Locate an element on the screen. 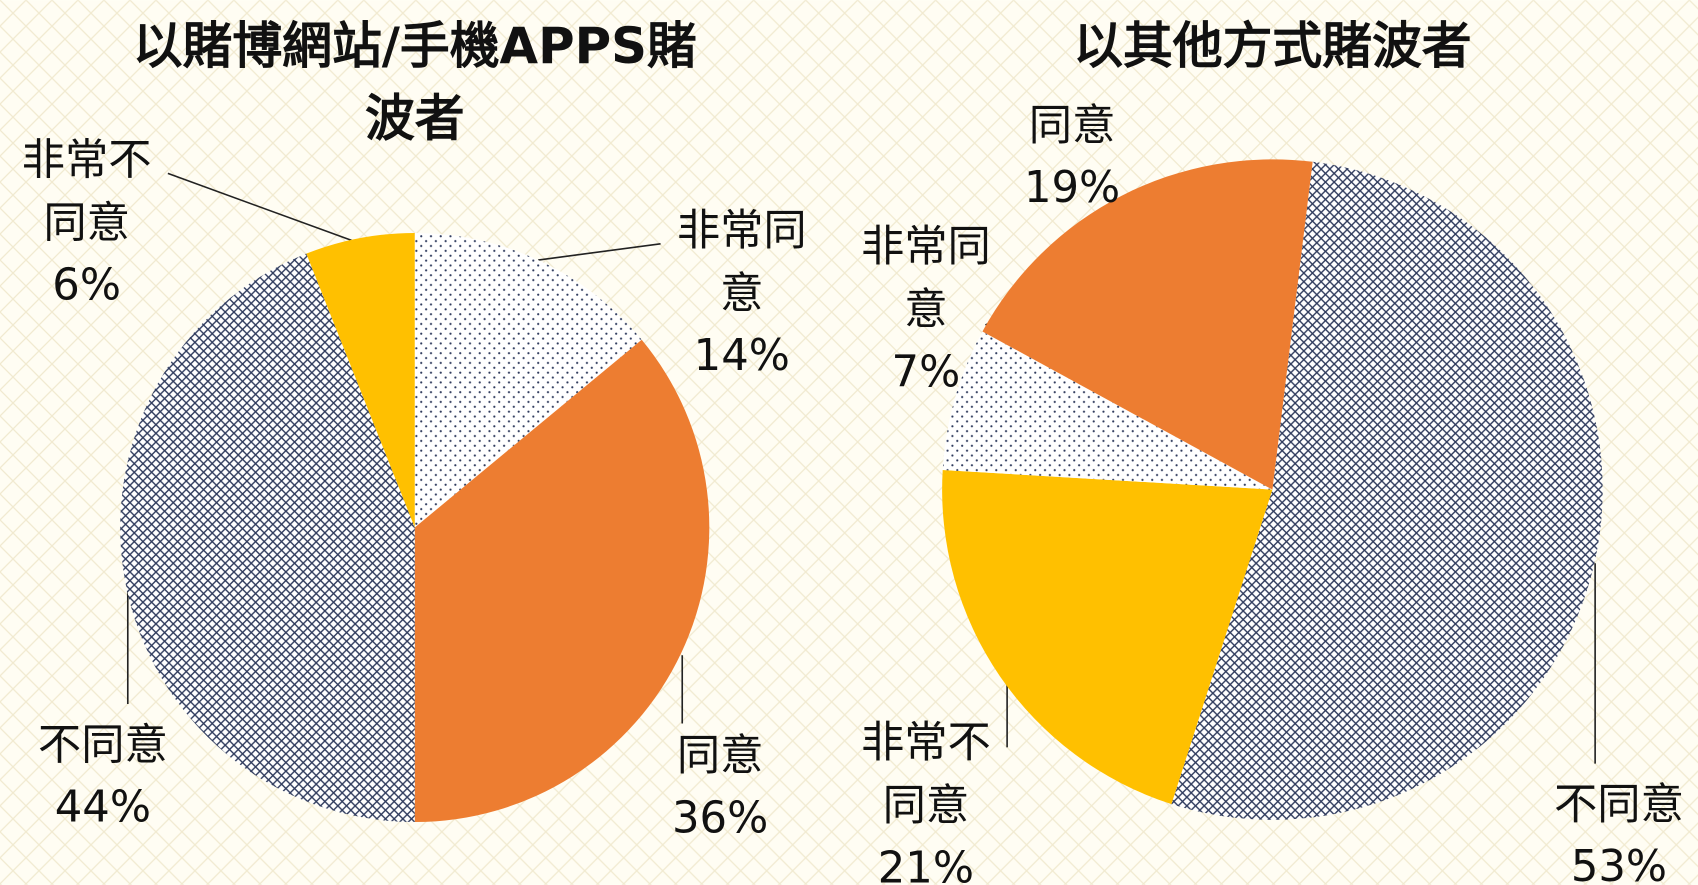 This screenshot has height=885, width=1698. slice-value-label: 44% is located at coordinates (103, 808).